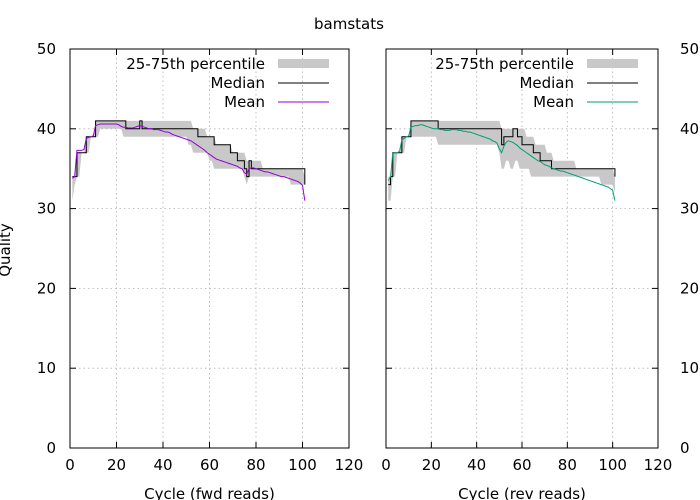  Describe the element at coordinates (209, 492) in the screenshot. I see `x-axis-label: Cycle (fwd reads)` at that location.